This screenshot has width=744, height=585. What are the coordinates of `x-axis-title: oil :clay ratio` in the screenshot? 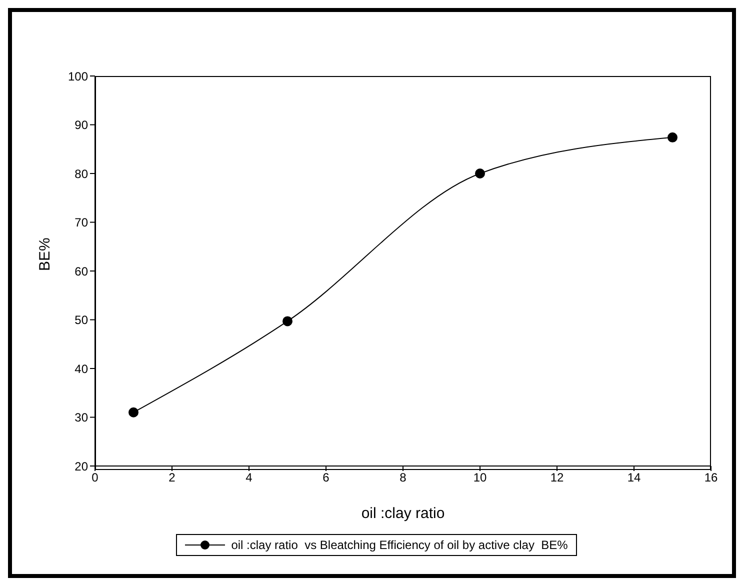 It's located at (403, 513).